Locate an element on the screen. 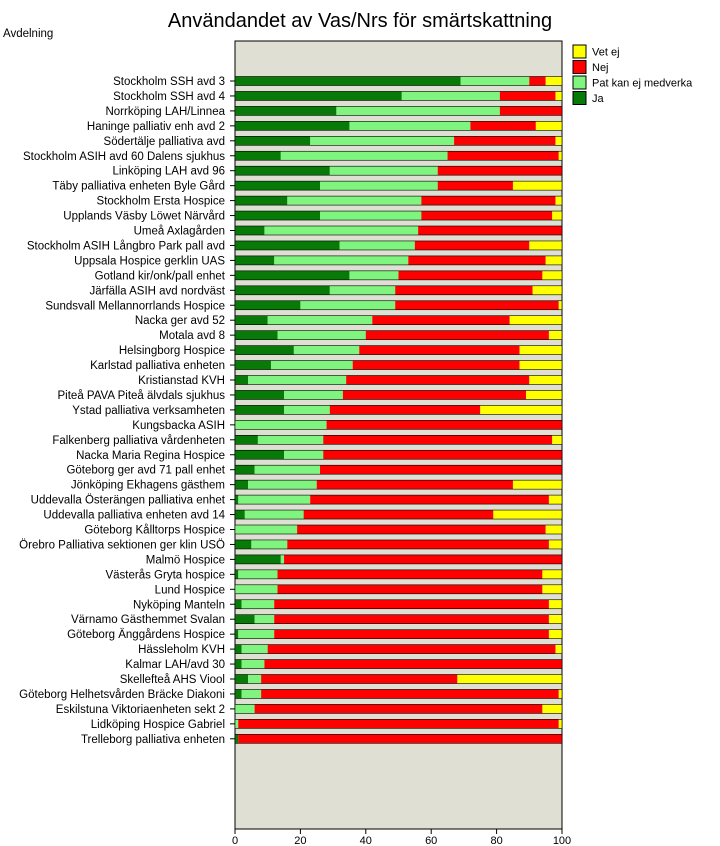 This screenshot has width=720, height=846. category-label: Sundsvall Mellannorrlands Hospice is located at coordinates (135, 306).